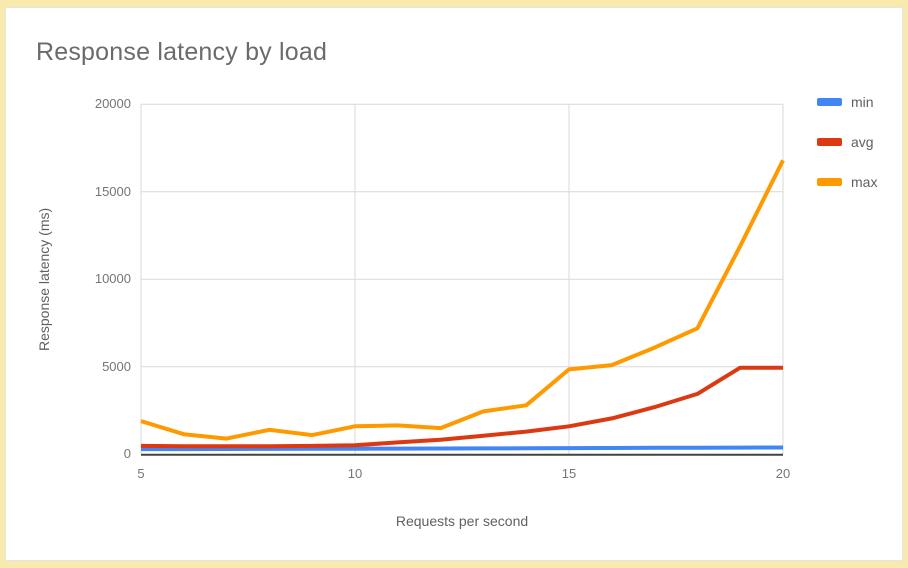 The image size is (908, 568). I want to click on legend-label: avg, so click(862, 142).